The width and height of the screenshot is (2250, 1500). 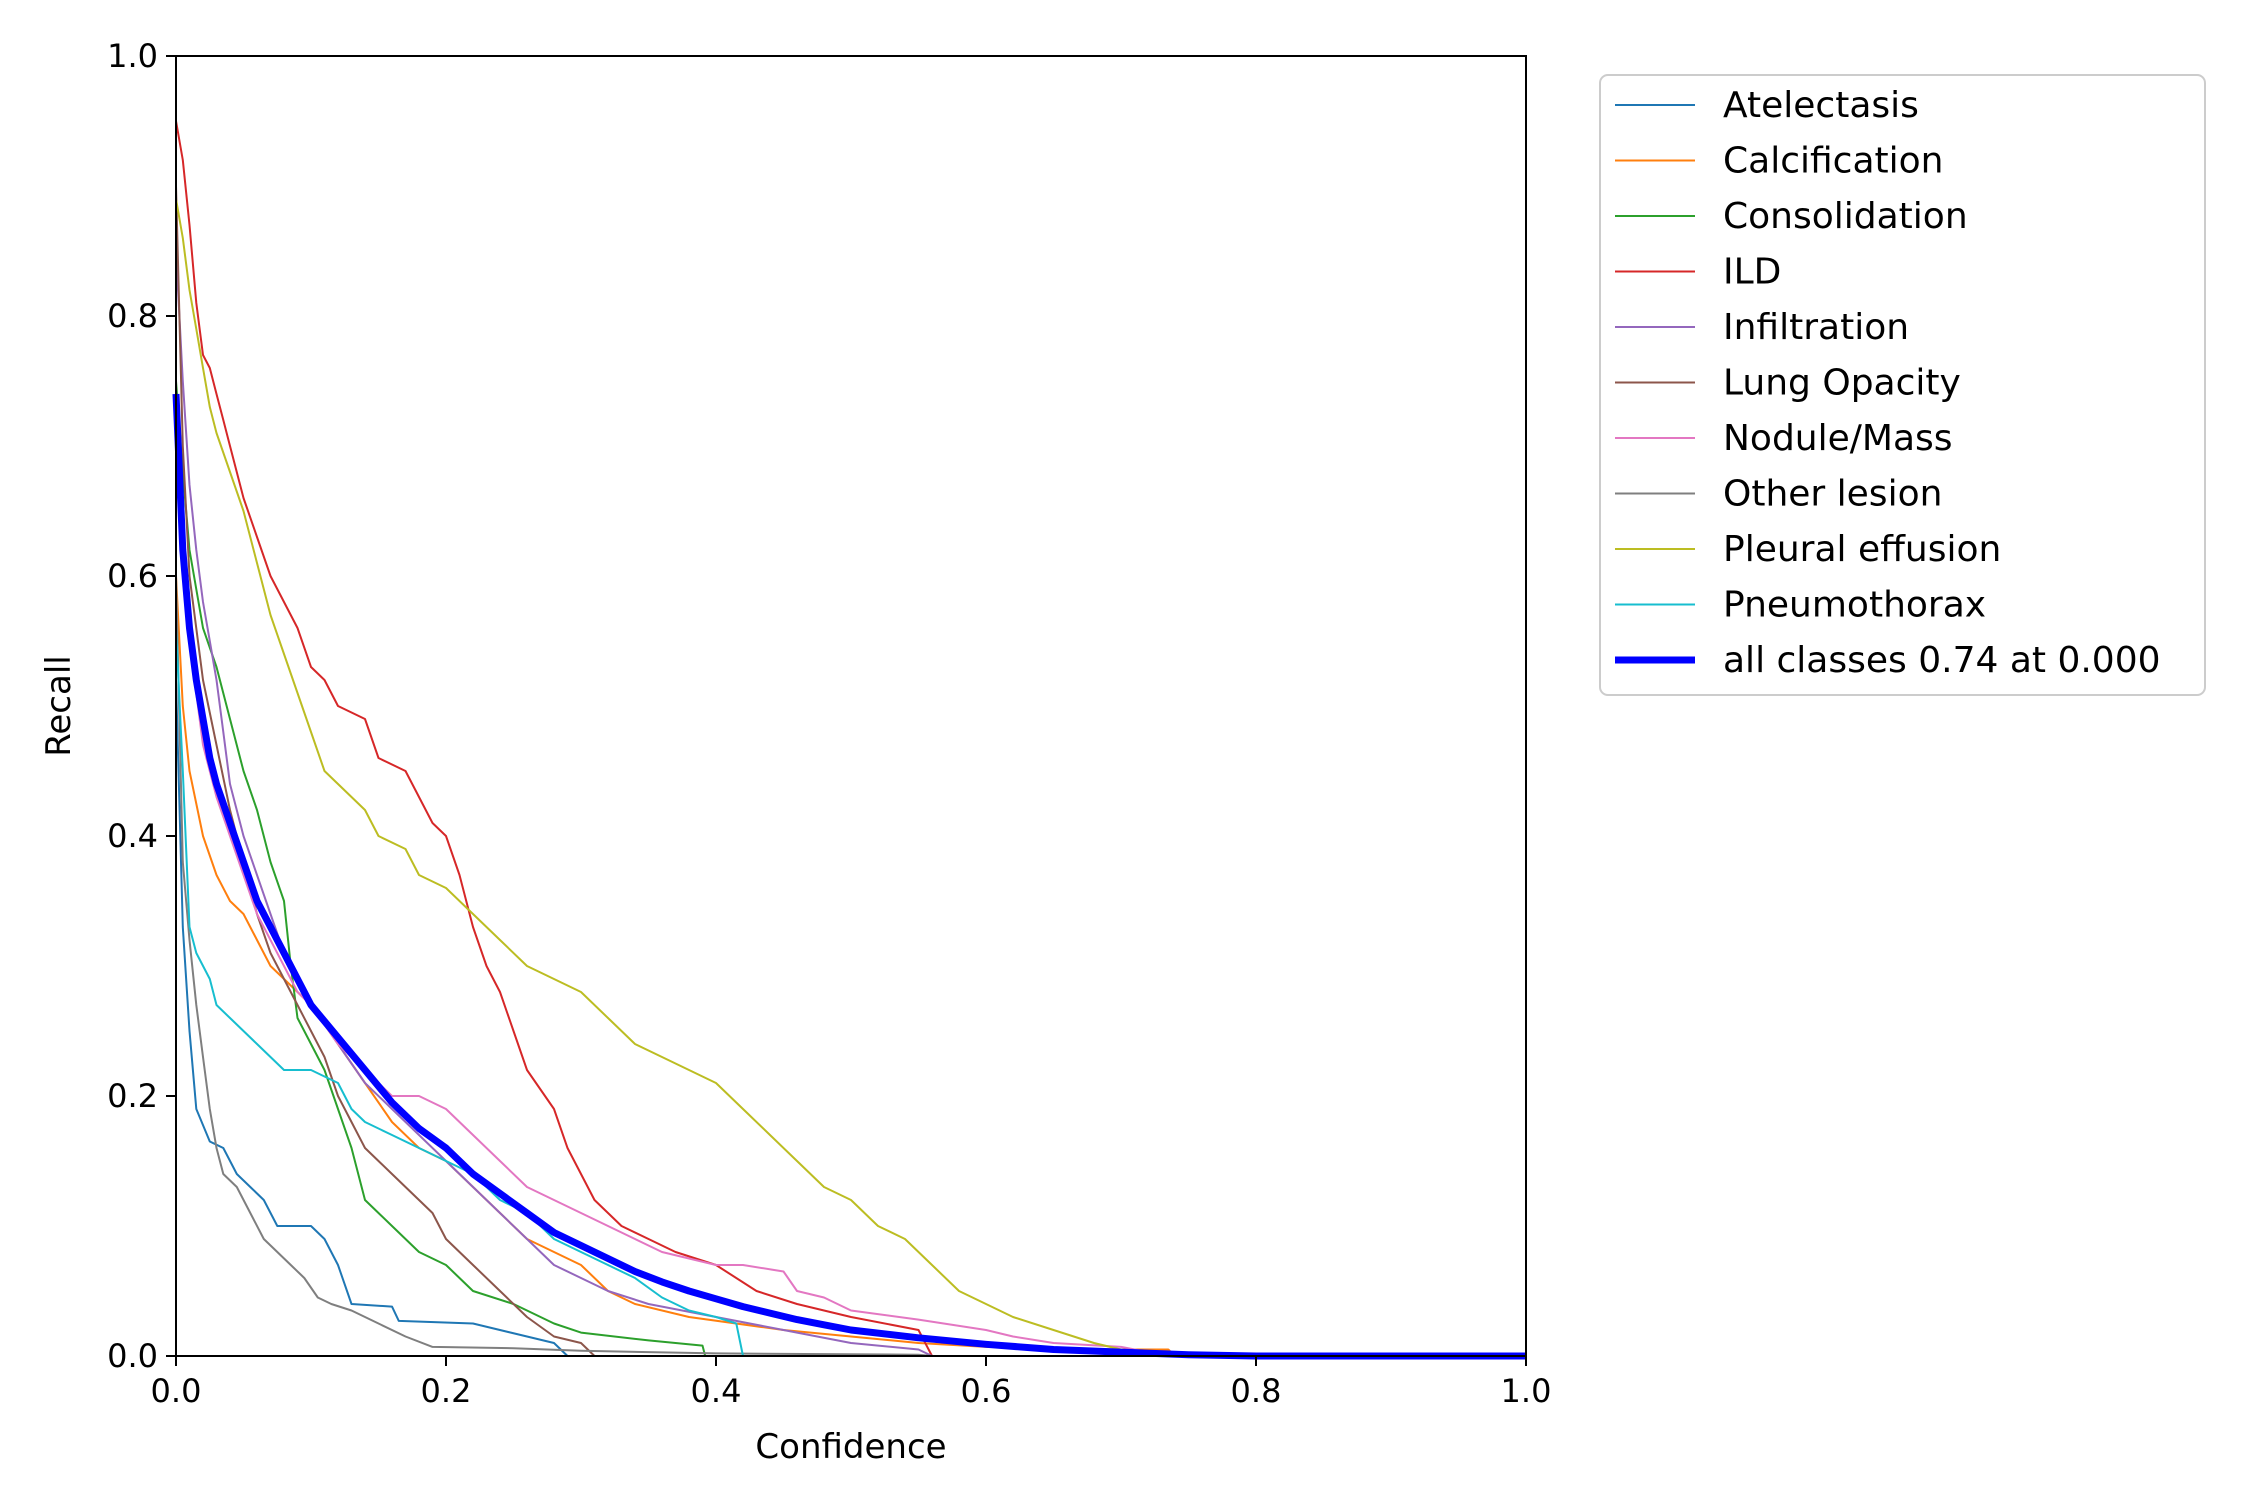 I want to click on y-tick-label: 0.2, so click(x=132, y=1096).